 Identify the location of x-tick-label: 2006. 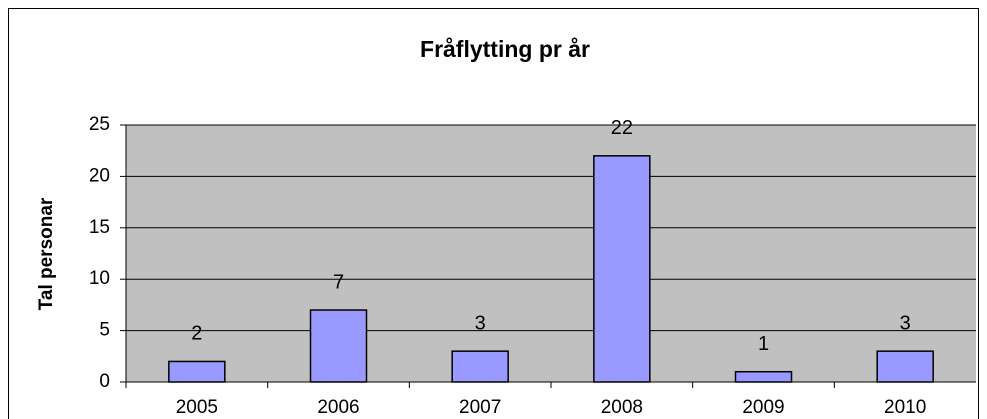
(338, 407).